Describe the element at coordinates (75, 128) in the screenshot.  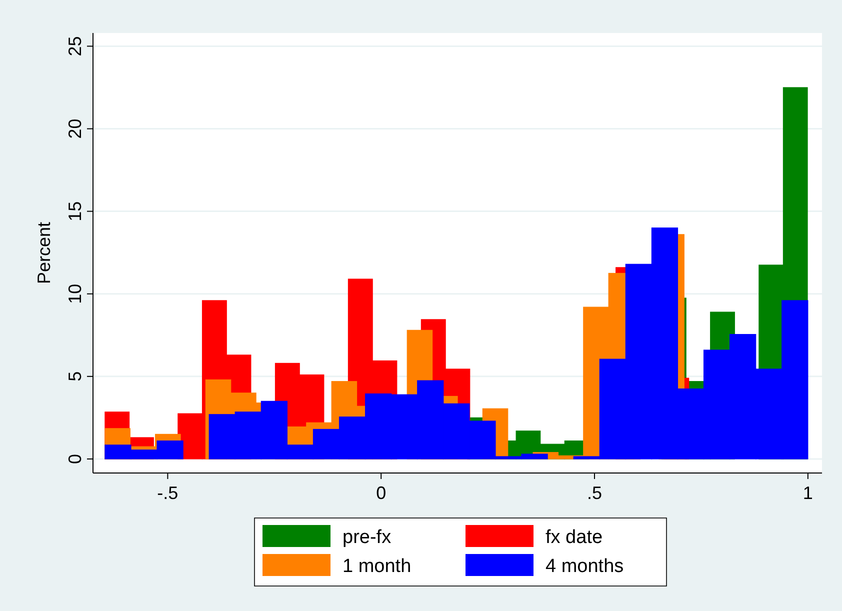
I see `y-tick-label: 20` at that location.